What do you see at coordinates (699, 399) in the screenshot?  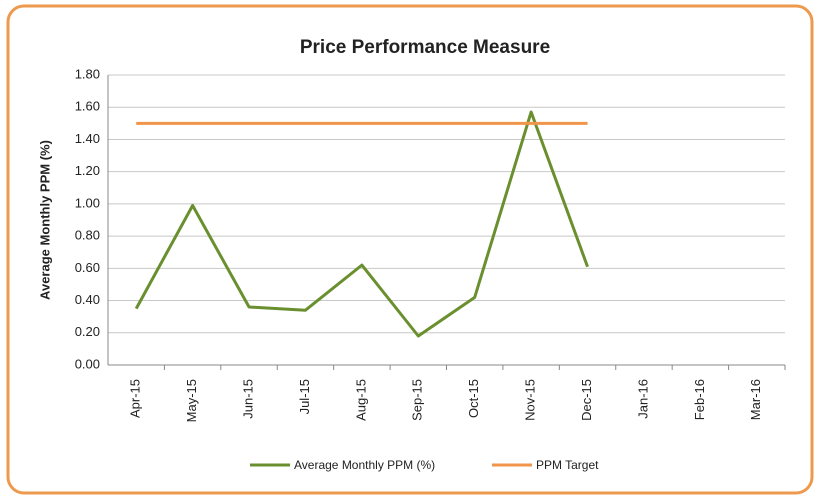 I see `x-tick-label: Feb-16` at bounding box center [699, 399].